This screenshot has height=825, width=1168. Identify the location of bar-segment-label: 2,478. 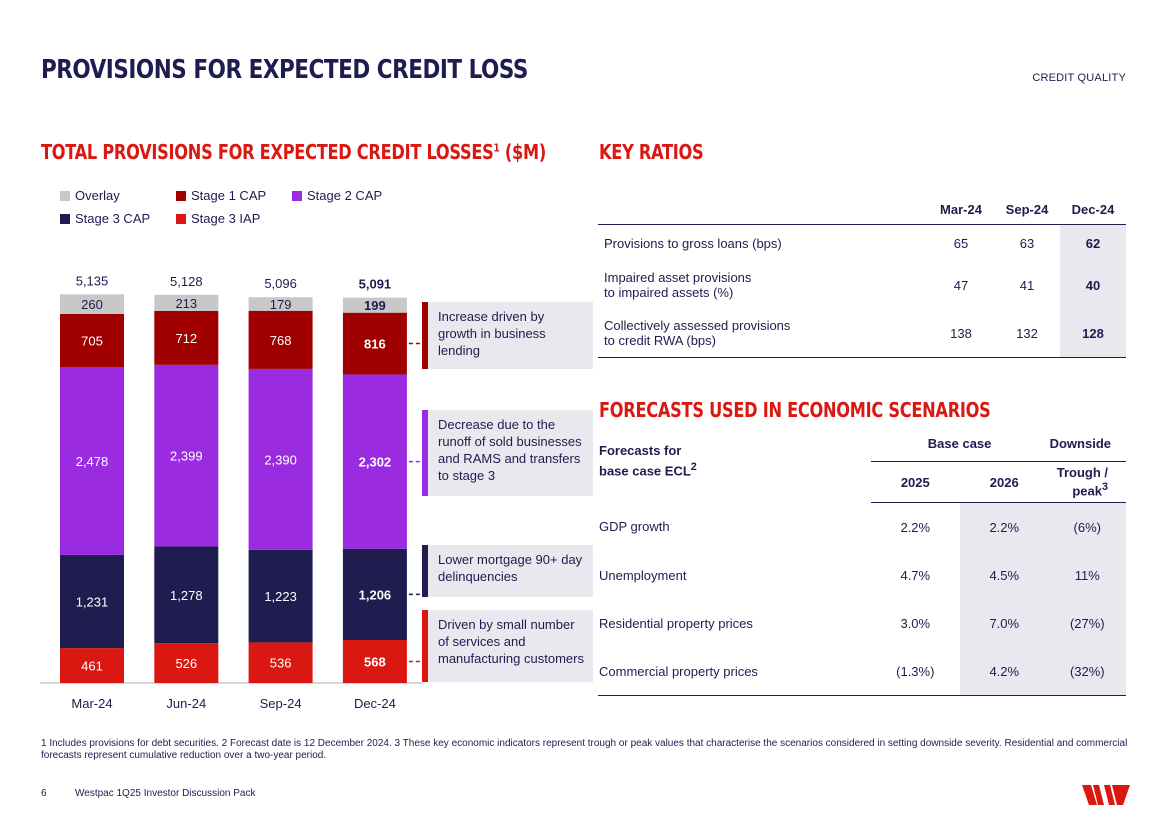
(92, 461).